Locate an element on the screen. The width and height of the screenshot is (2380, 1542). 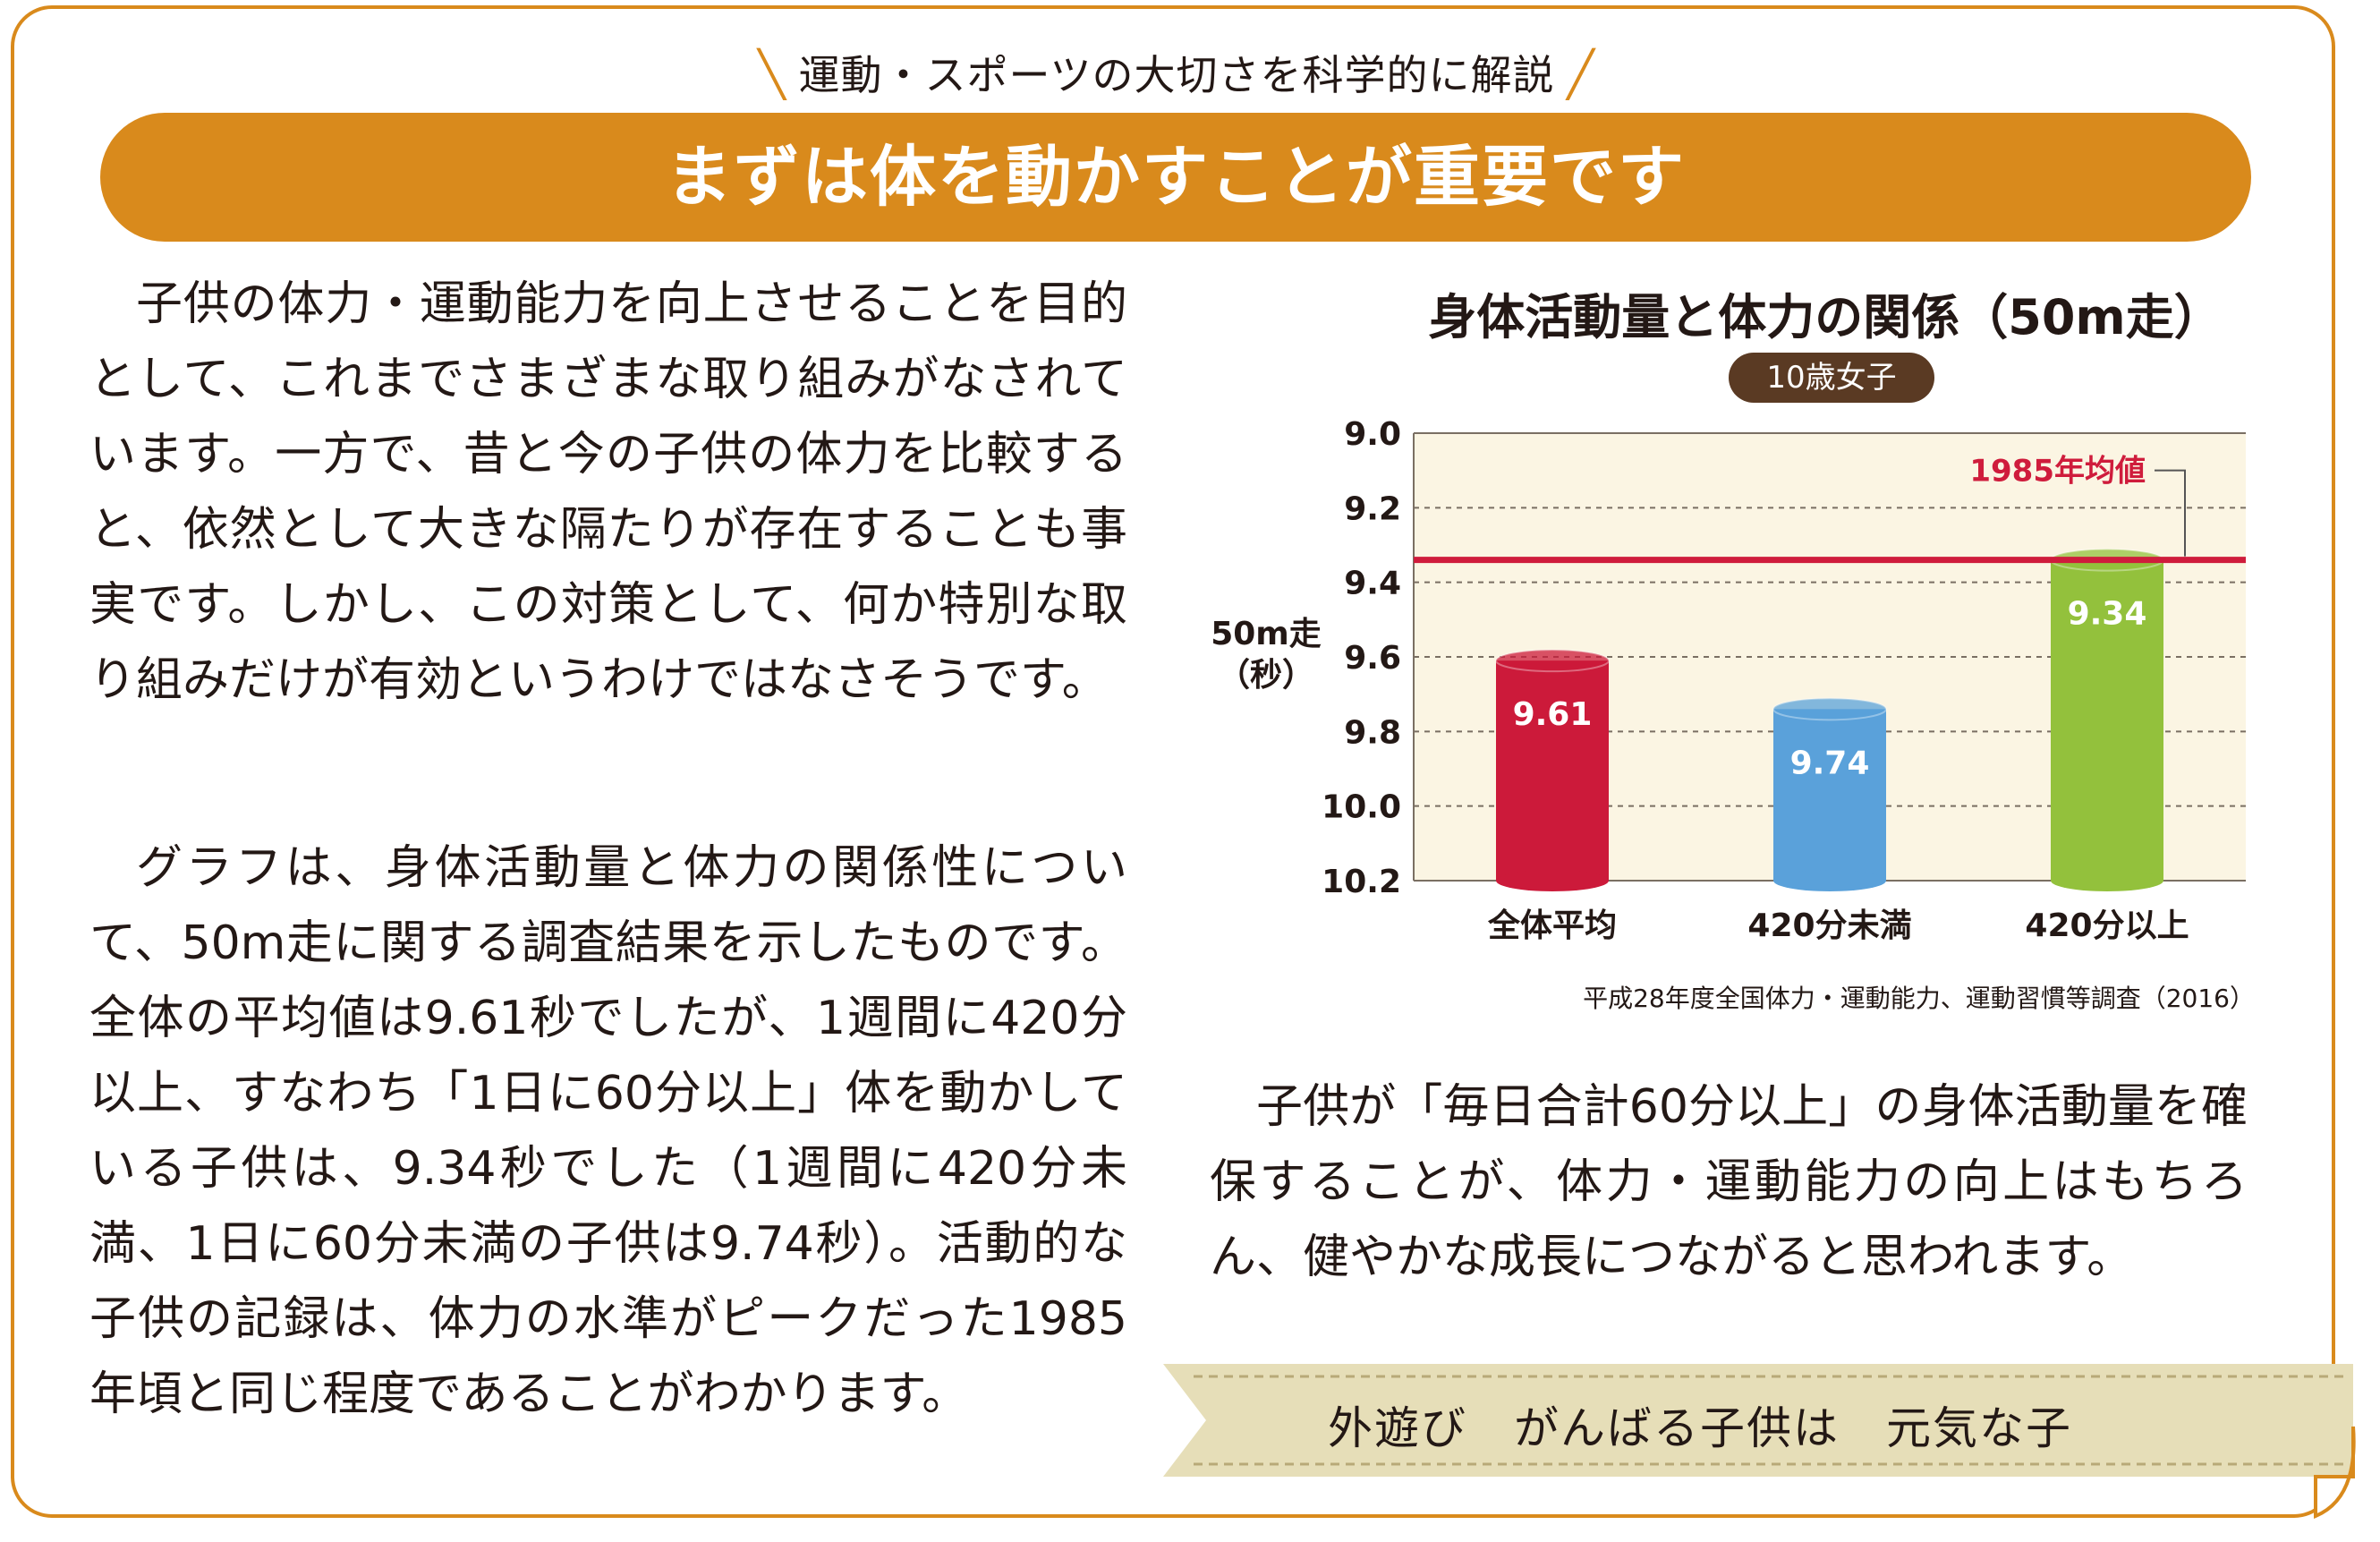
y-tick-label: 9.2 is located at coordinates (1372, 509).